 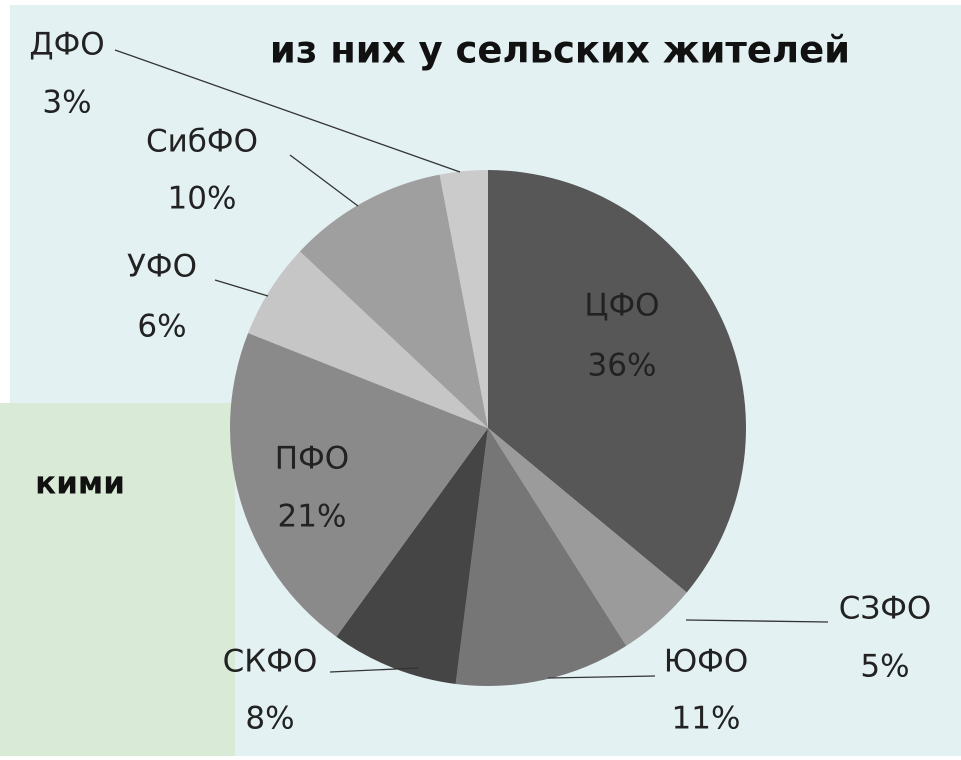 What do you see at coordinates (622, 366) in the screenshot?
I see `value-label: 36%` at bounding box center [622, 366].